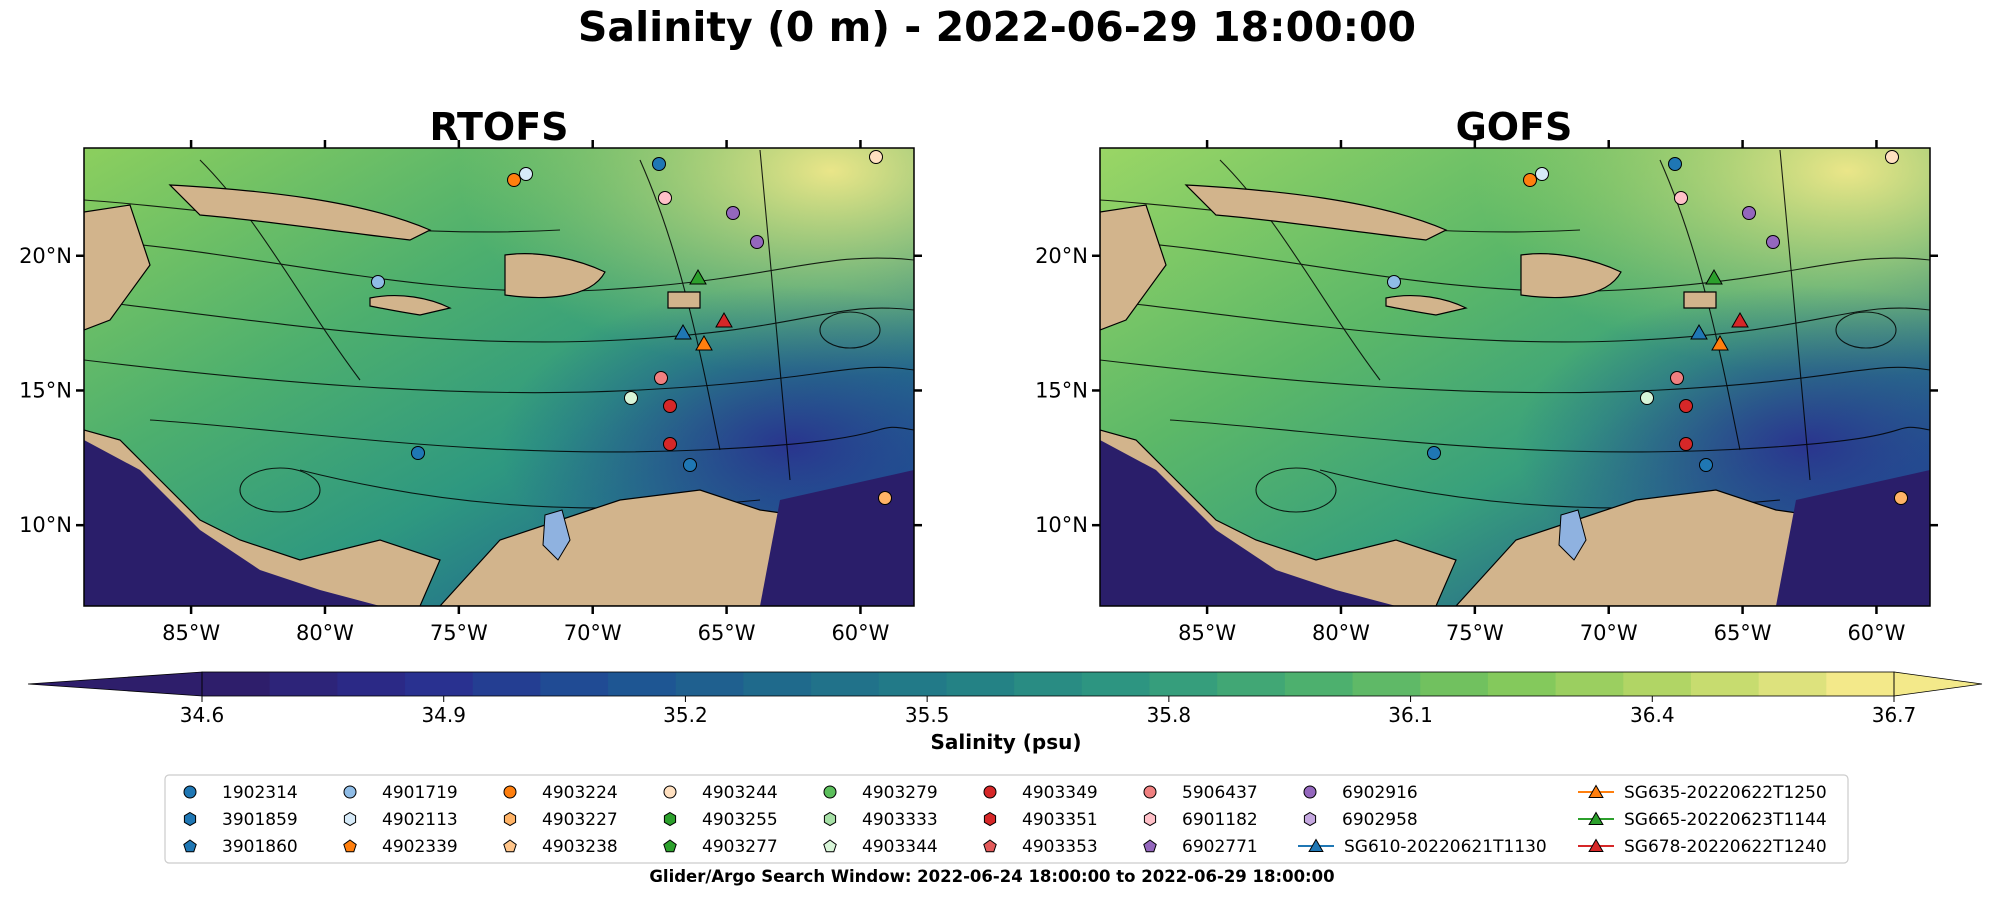 This screenshot has width=1995, height=897. I want to click on rtofs-lat-tick-label: 20°N, so click(45, 256).